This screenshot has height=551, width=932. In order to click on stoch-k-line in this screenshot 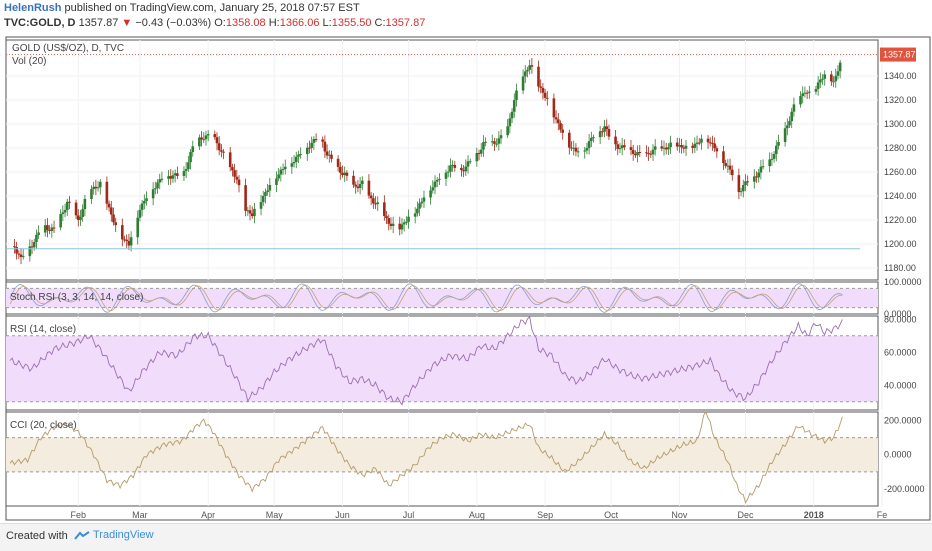, I will do `click(426, 298)`.